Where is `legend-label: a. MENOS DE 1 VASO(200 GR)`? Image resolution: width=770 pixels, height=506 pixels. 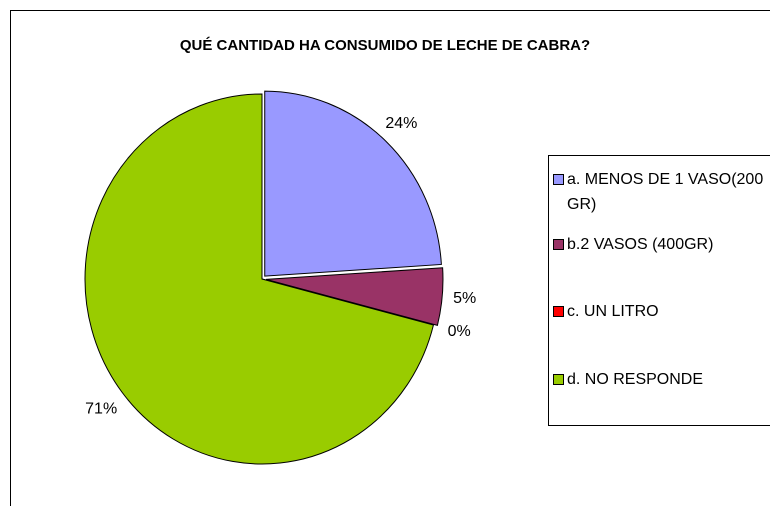
legend-label: a. MENOS DE 1 VASO(200 GR) is located at coordinates (665, 192).